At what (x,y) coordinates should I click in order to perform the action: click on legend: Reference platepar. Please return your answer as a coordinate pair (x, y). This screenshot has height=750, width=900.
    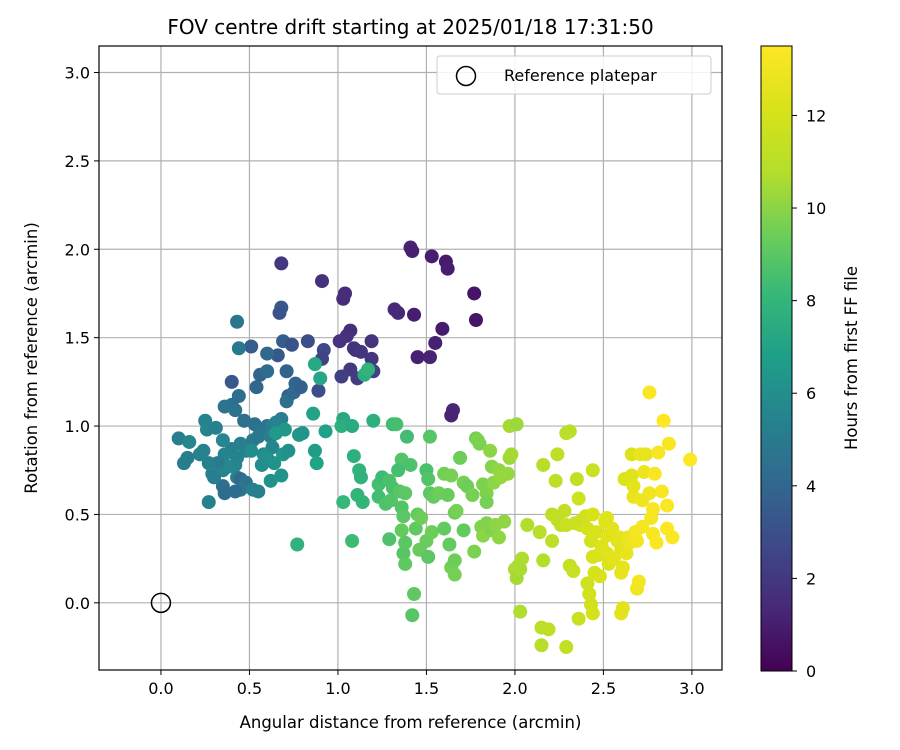
    Looking at the image, I should click on (574, 75).